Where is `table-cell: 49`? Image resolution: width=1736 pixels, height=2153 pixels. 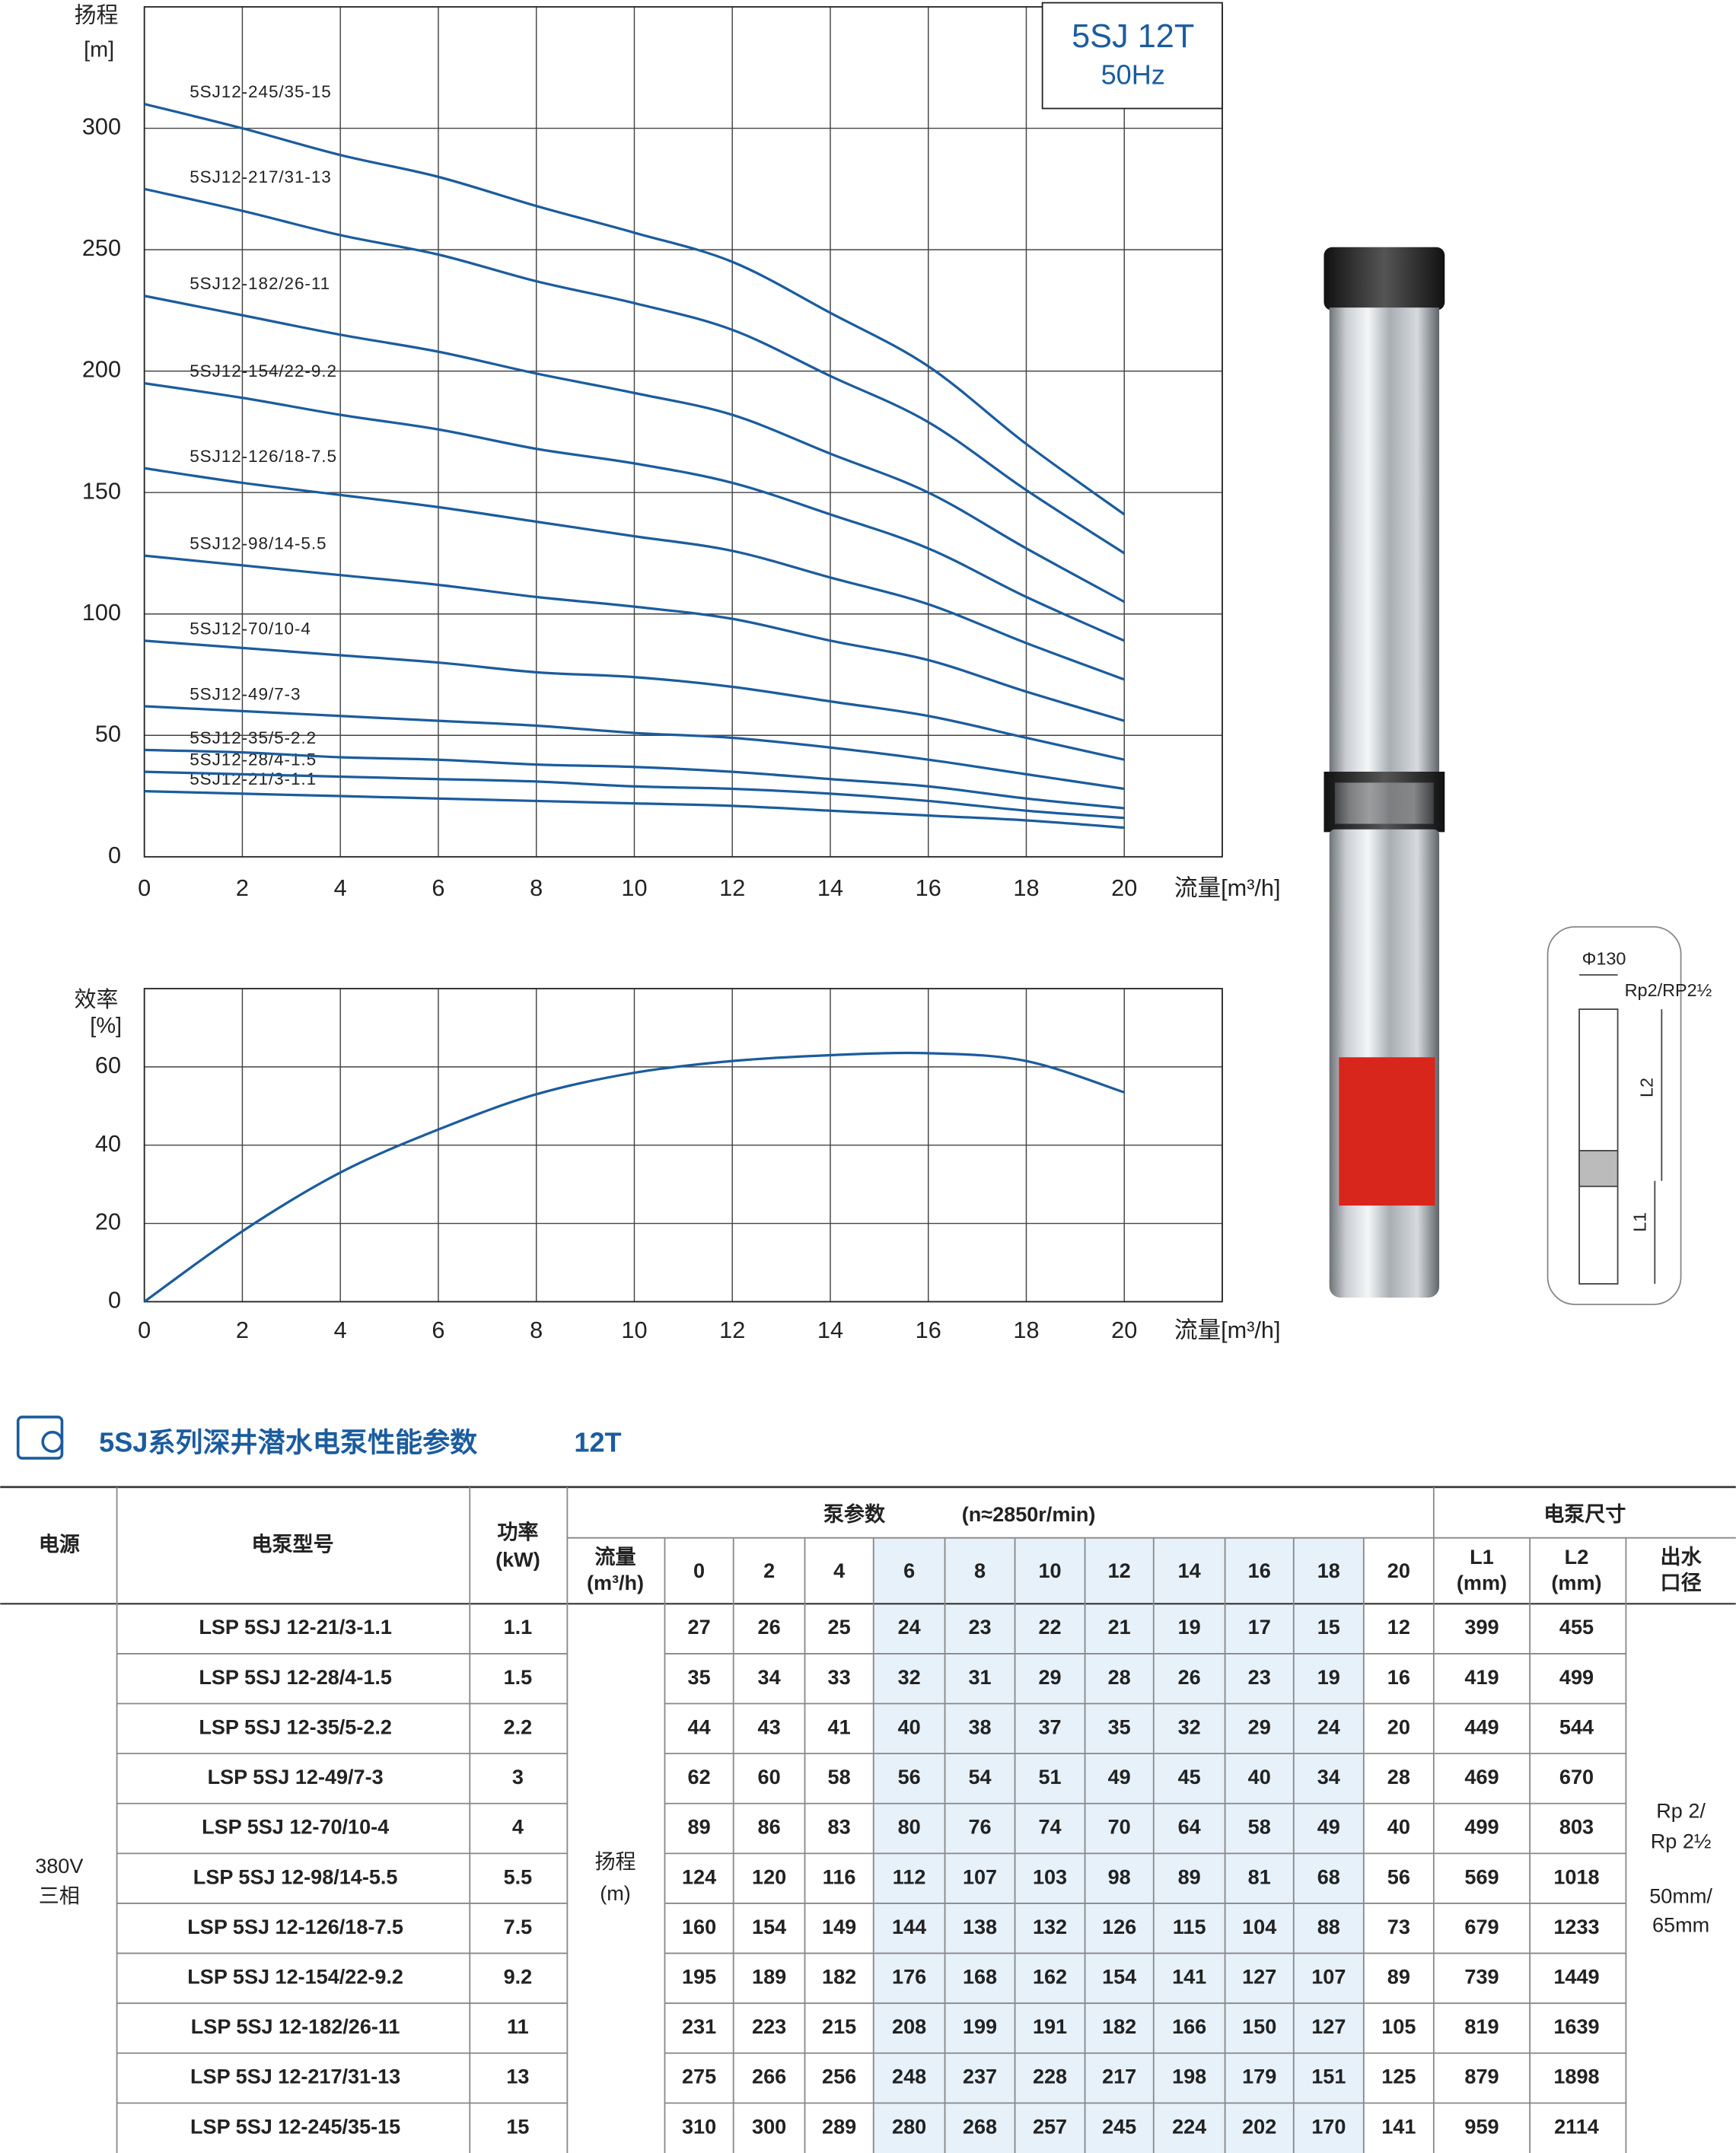
table-cell: 49 is located at coordinates (1119, 1777).